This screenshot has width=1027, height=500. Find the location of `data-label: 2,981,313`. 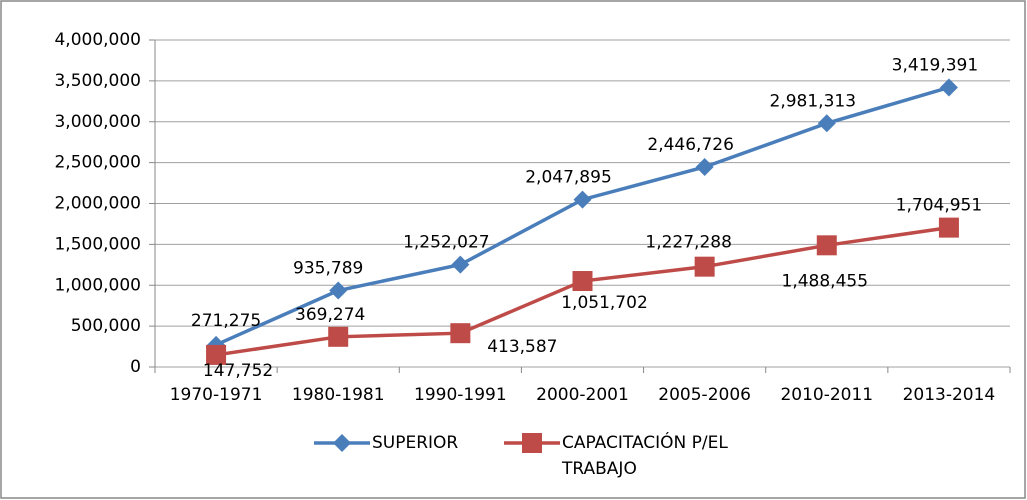

data-label: 2,981,313 is located at coordinates (813, 101).